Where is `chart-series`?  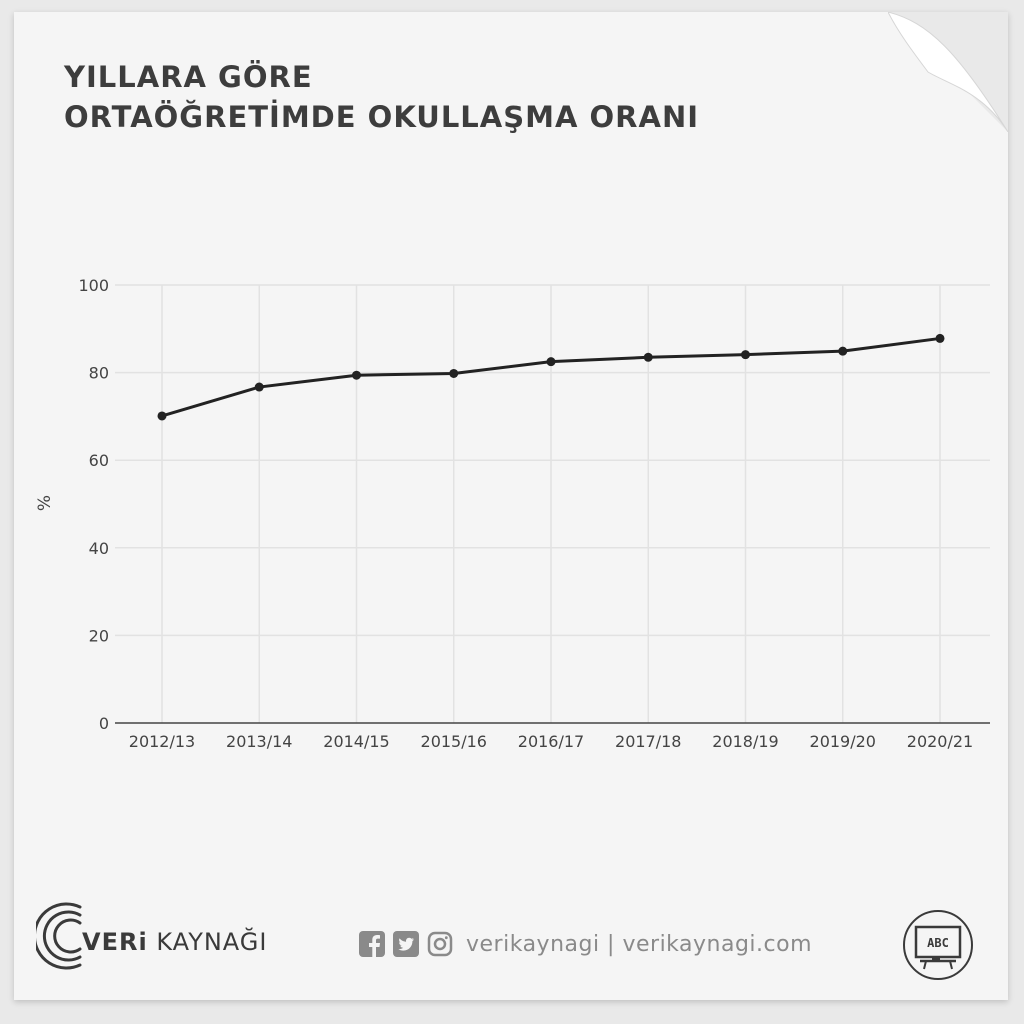 chart-series is located at coordinates (551, 377).